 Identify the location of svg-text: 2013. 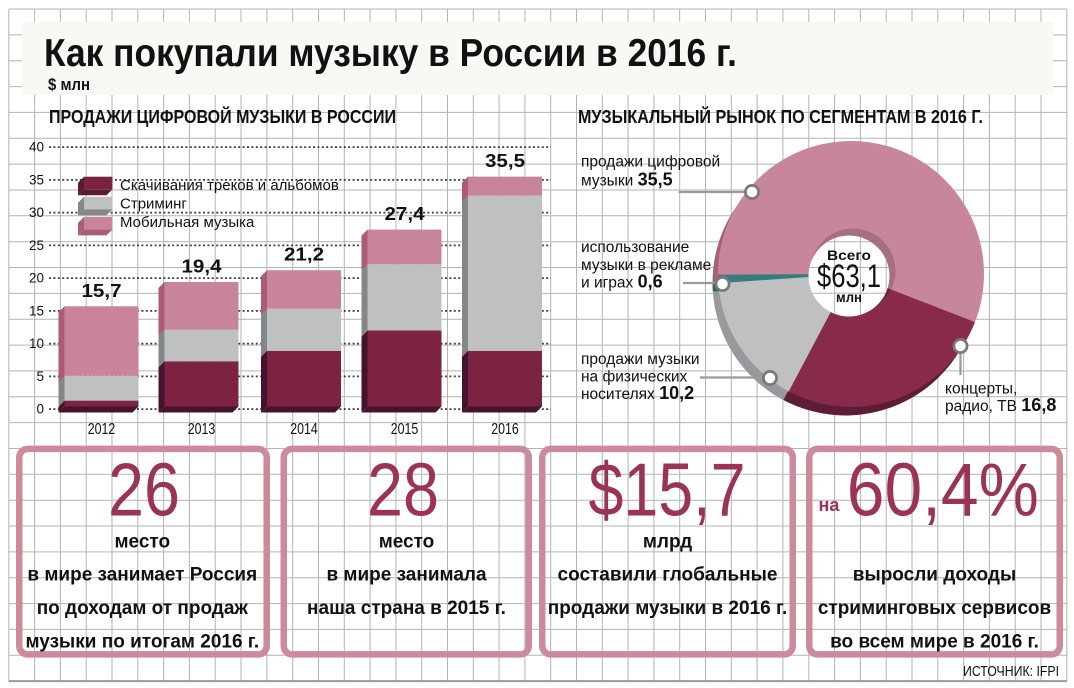
(202, 429).